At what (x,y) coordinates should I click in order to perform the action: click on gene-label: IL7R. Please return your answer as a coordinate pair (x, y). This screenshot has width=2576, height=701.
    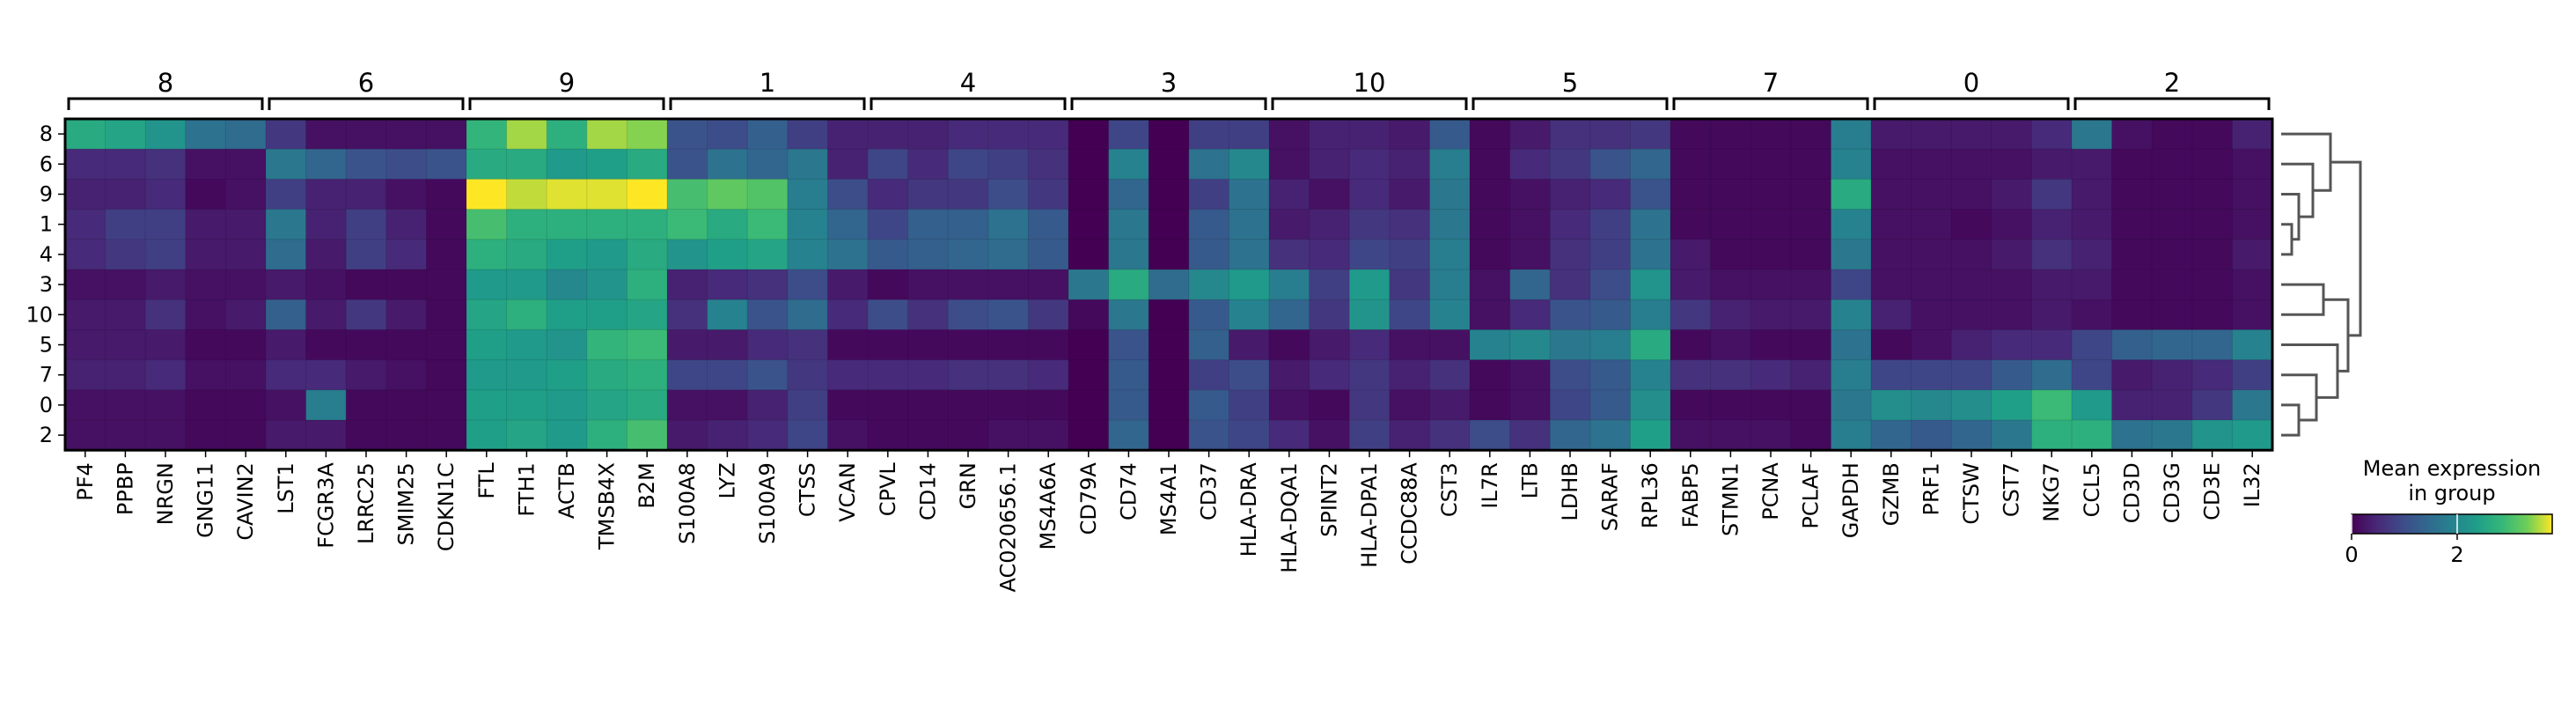
    Looking at the image, I should click on (1490, 485).